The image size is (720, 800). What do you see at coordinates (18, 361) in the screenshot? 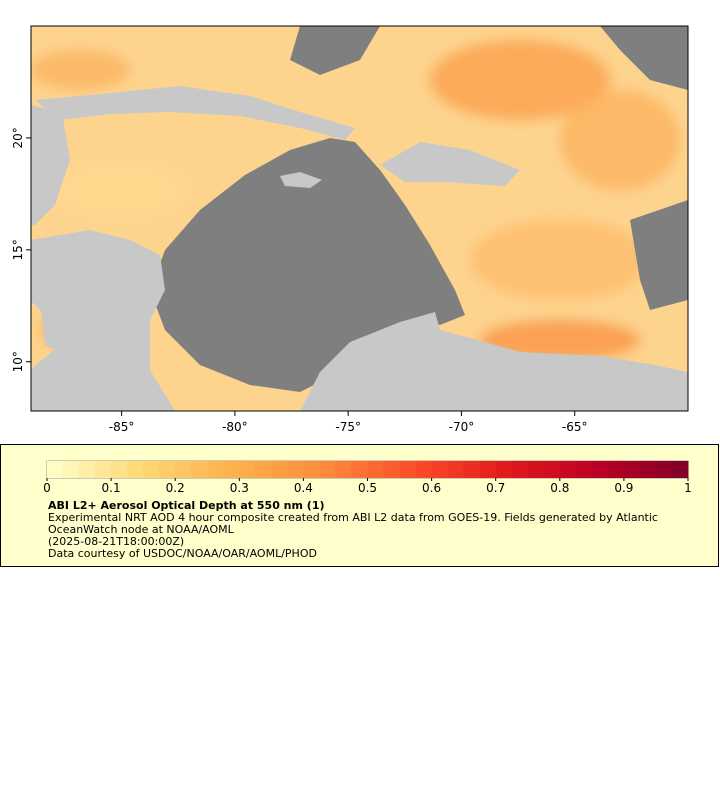
I see `y-tick-label: 10°` at bounding box center [18, 361].